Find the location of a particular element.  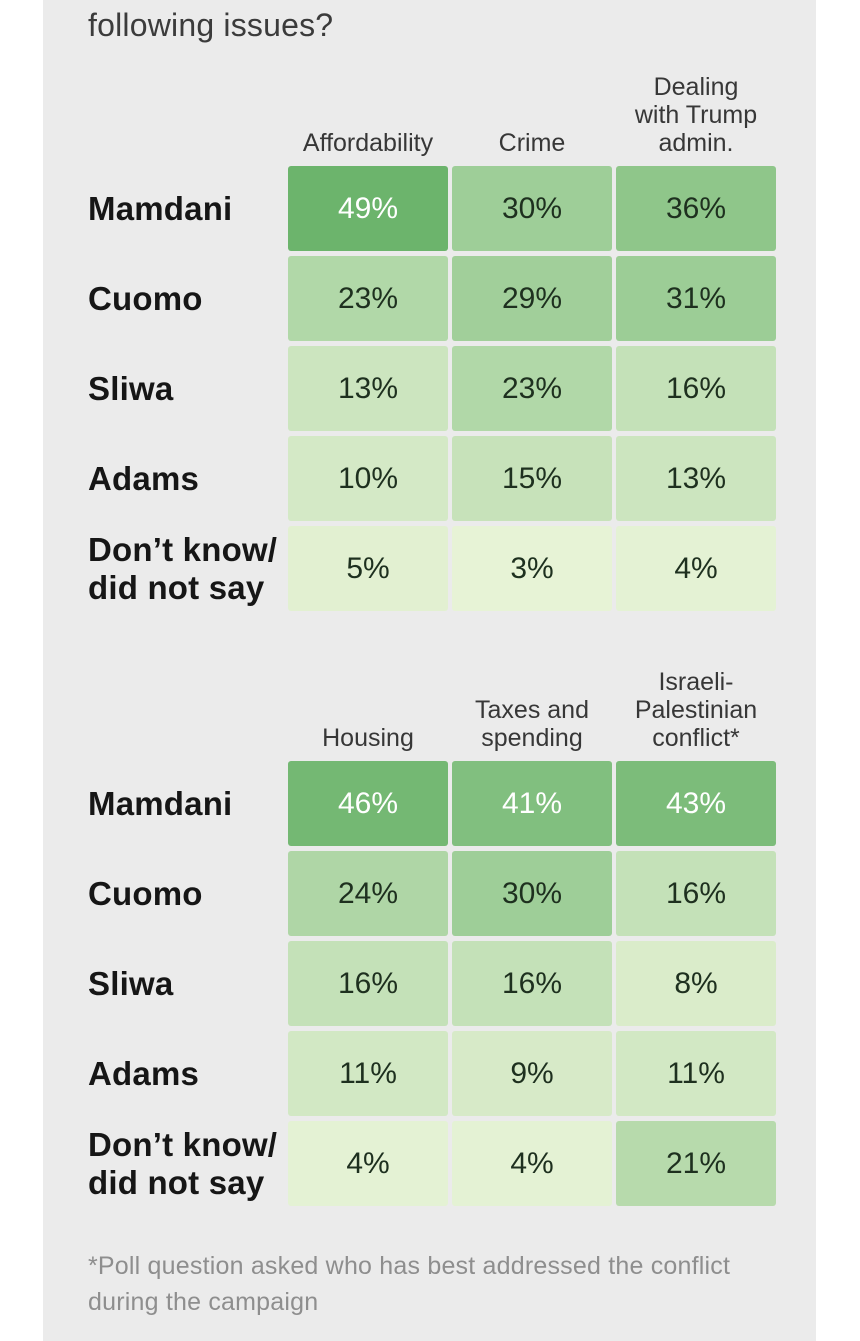

heatmap-cell: 49% is located at coordinates (368, 208).